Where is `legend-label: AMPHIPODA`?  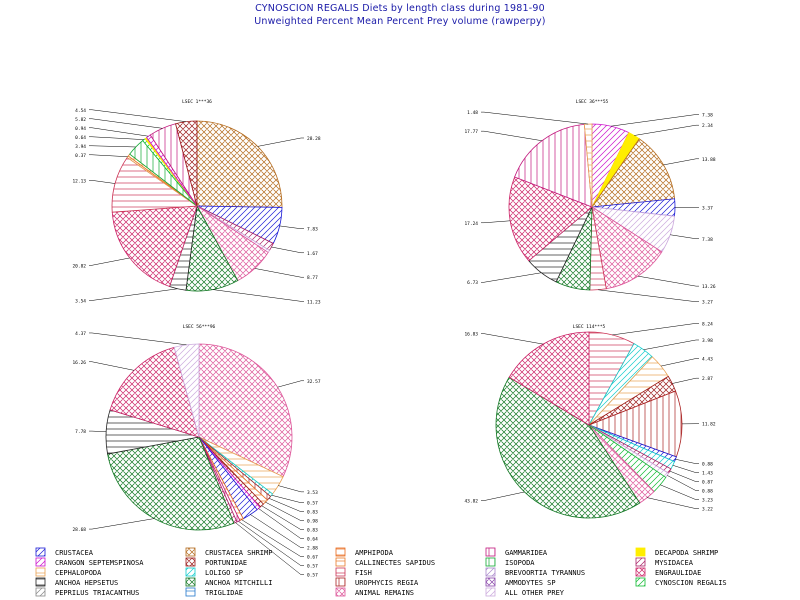 legend-label: AMPHIPODA is located at coordinates (374, 553).